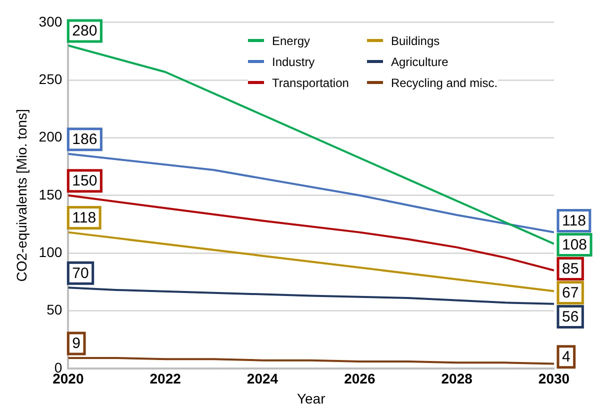  Describe the element at coordinates (58, 367) in the screenshot. I see `y-tick-label: 0` at that location.